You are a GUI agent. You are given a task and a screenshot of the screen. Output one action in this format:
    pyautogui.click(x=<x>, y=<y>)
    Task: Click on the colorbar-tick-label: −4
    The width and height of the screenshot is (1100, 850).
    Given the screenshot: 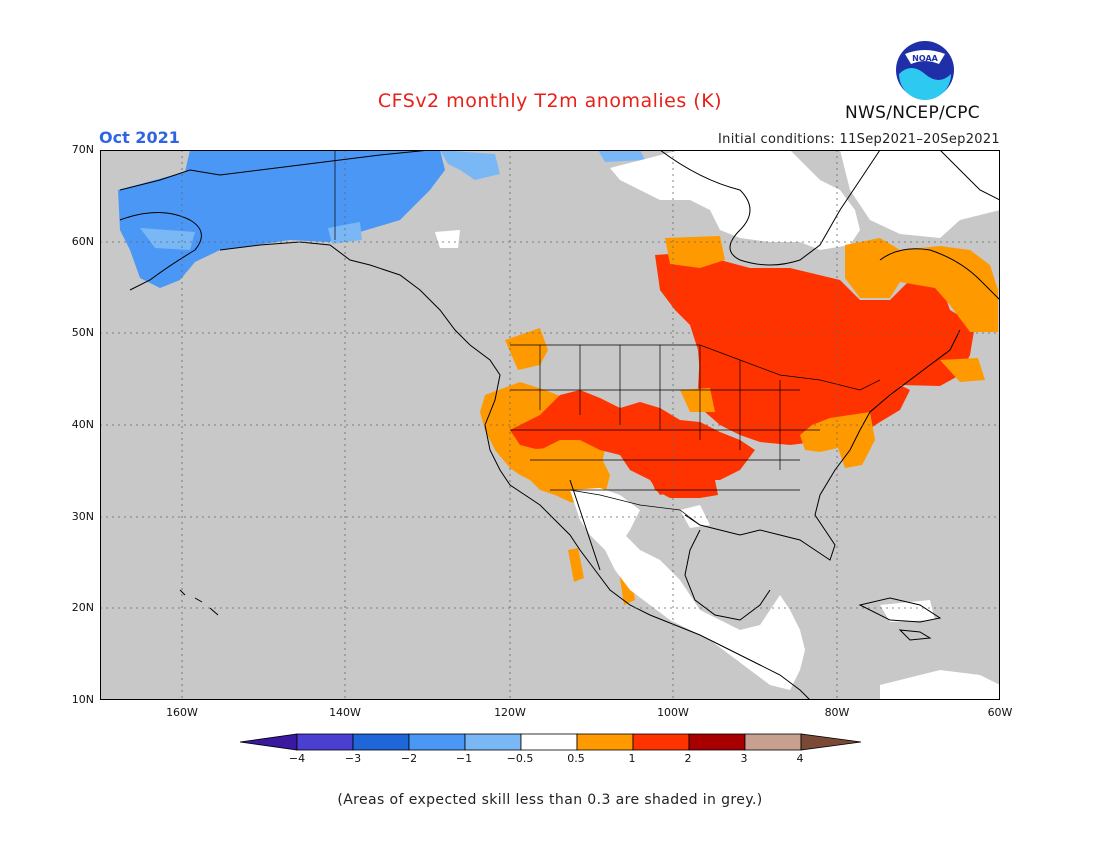 What is the action you would take?
    pyautogui.click(x=297, y=758)
    